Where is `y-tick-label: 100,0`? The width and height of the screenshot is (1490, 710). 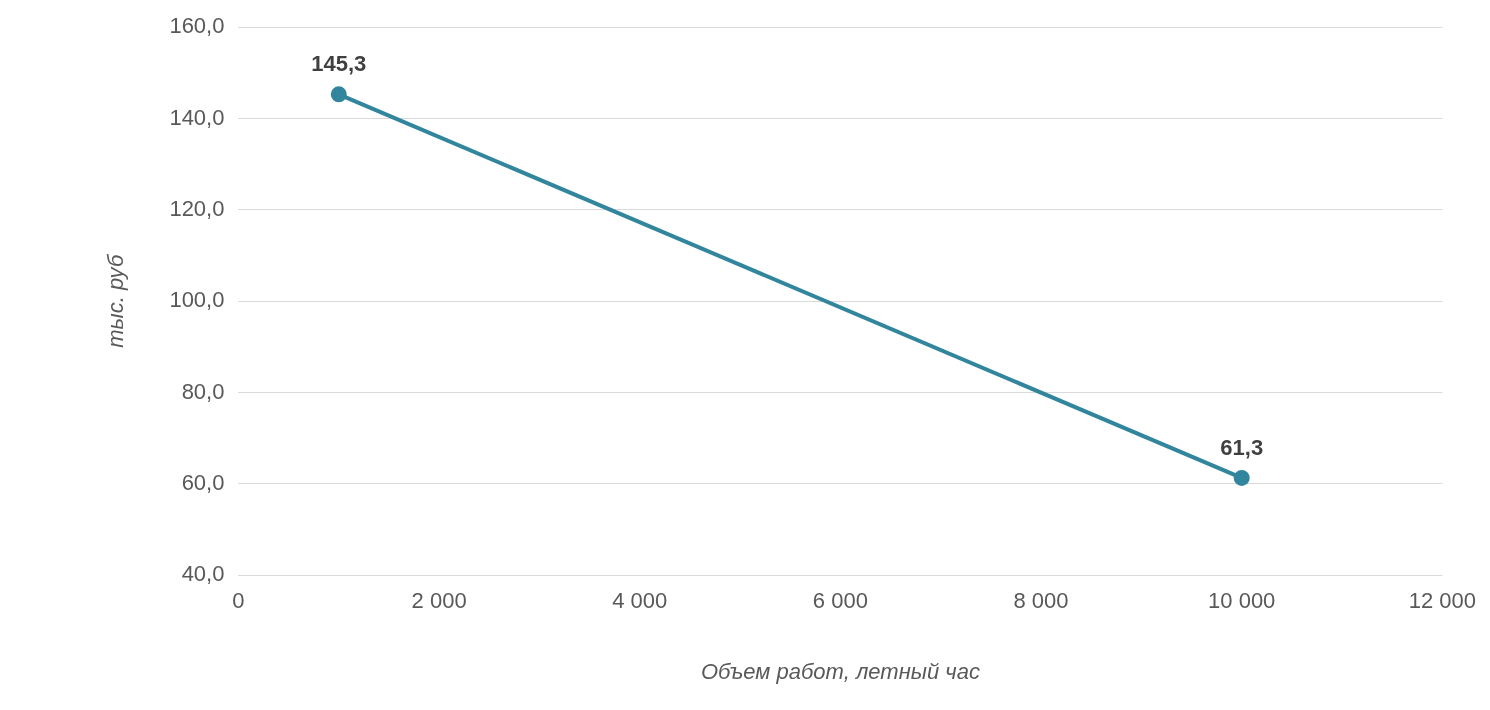 y-tick-label: 100,0 is located at coordinates (197, 300).